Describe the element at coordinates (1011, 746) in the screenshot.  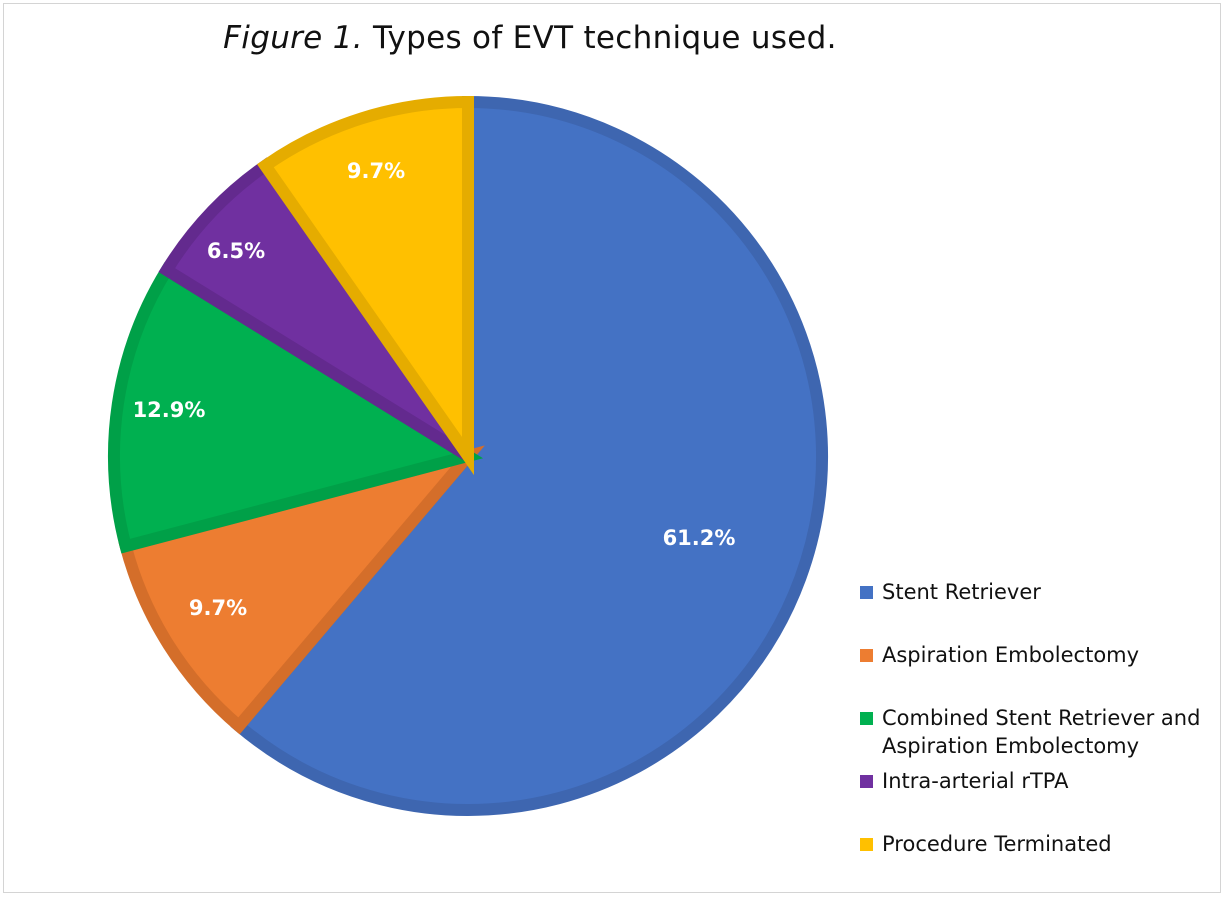
I see `legend-label-combined-line-2: Aspiration Embolectomy` at that location.